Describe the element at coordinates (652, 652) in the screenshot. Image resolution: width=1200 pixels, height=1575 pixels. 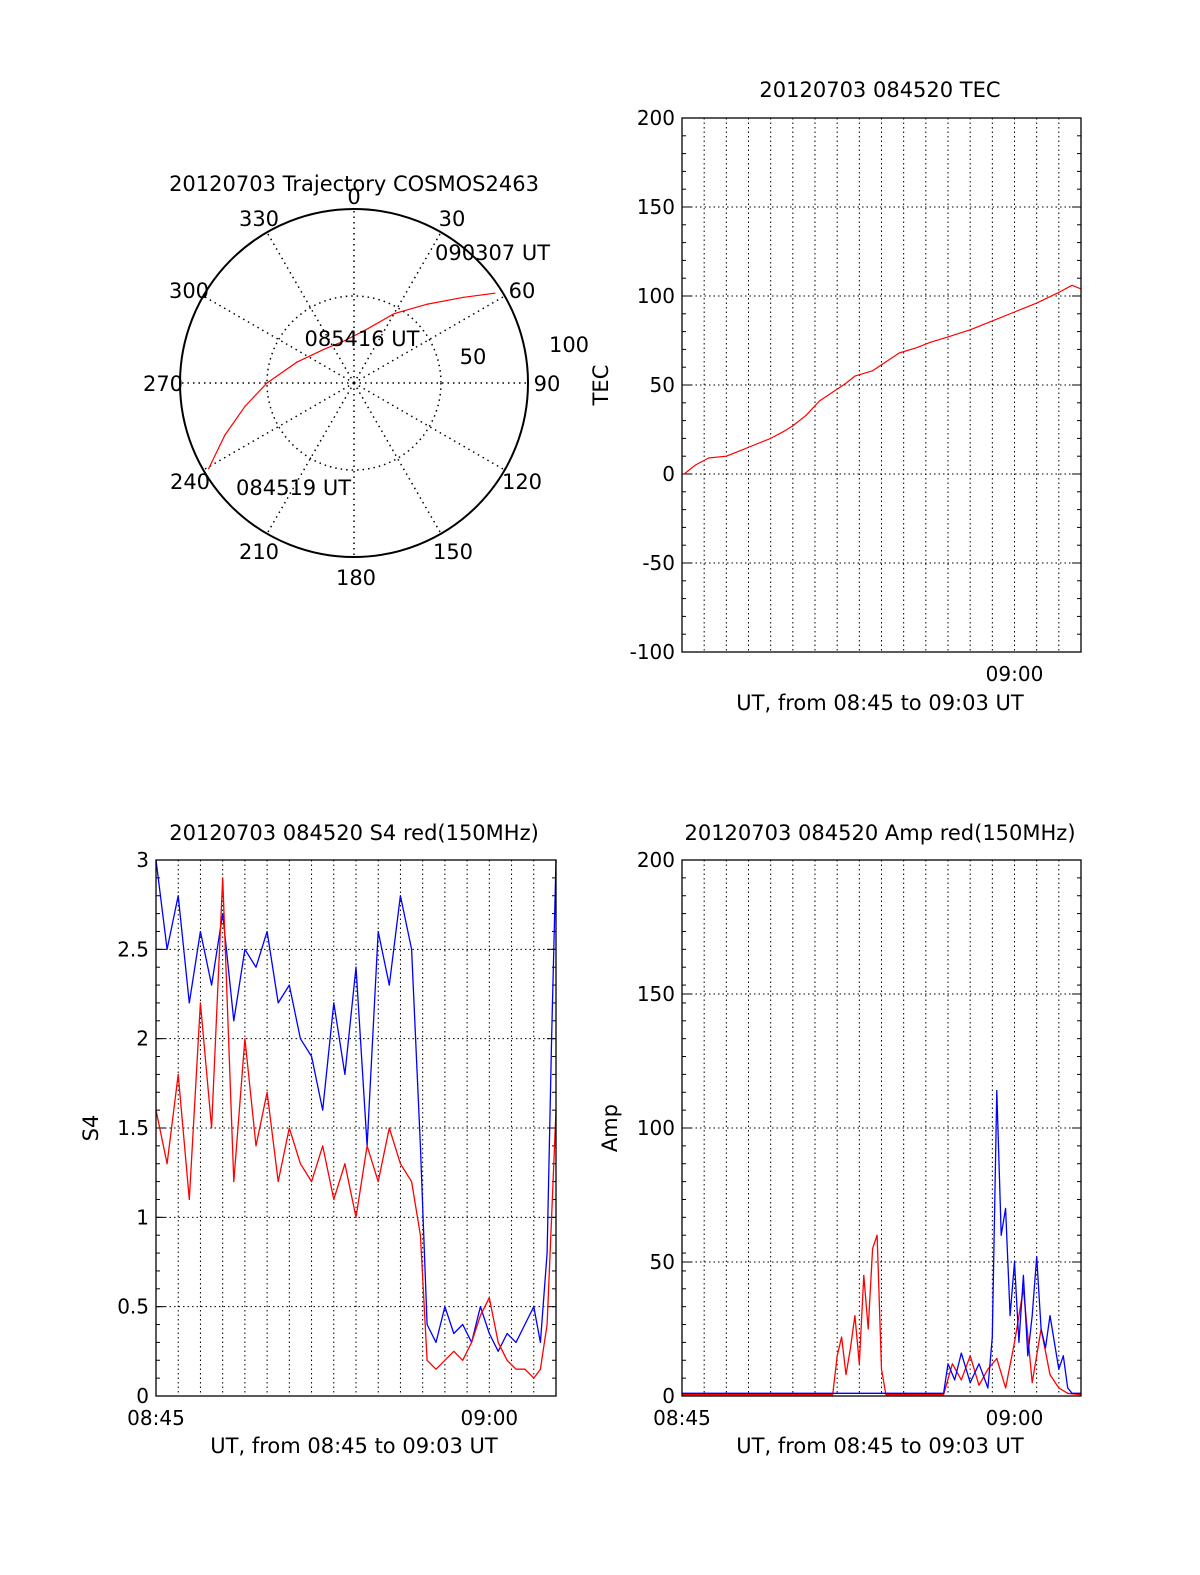
I see `tec-ytick-label: -100` at that location.